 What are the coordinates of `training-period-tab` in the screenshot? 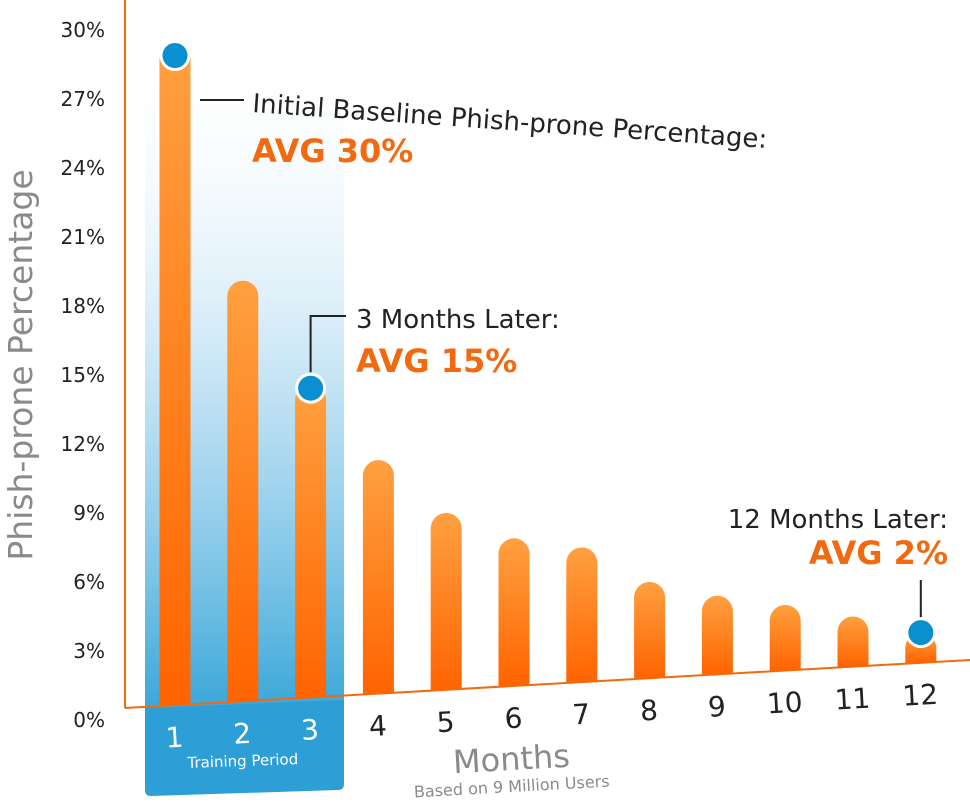 It's located at (244, 748).